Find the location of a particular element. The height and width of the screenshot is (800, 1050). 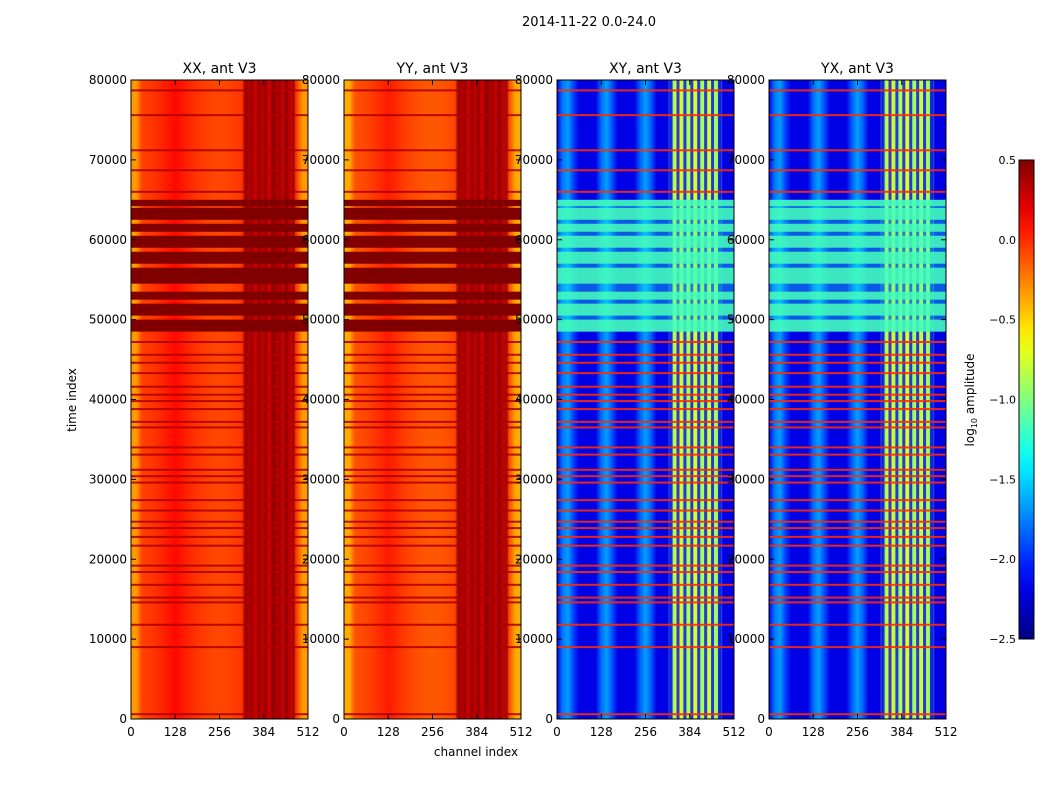

y-tick-label: 20000 is located at coordinates (746, 559).